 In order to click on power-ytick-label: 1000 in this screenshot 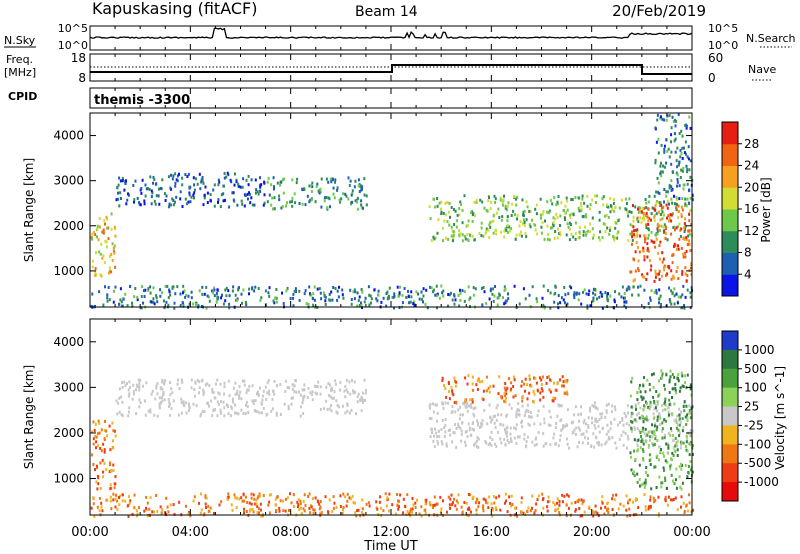, I will do `click(68, 271)`.